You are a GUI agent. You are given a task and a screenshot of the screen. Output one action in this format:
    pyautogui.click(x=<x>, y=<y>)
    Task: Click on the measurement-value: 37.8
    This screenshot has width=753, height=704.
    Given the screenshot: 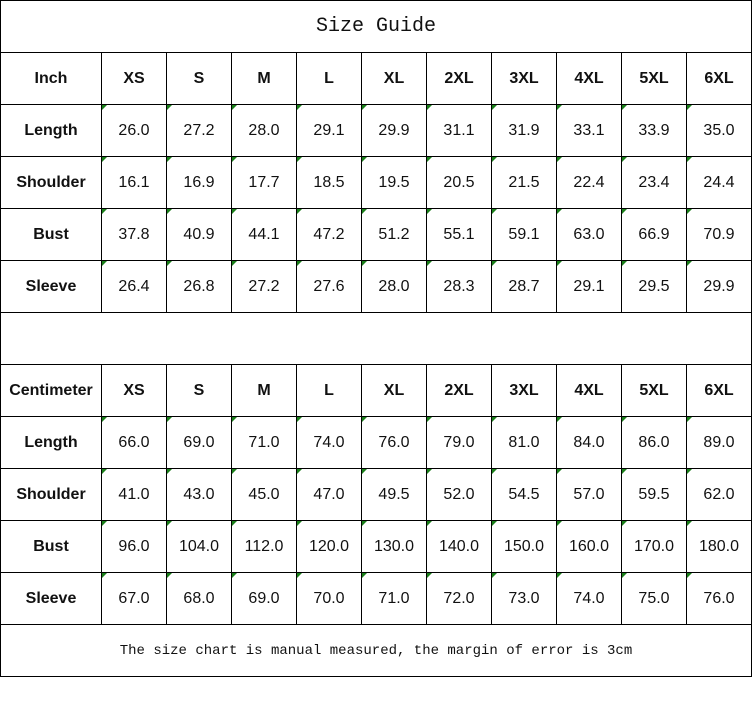 What is the action you would take?
    pyautogui.click(x=134, y=234)
    